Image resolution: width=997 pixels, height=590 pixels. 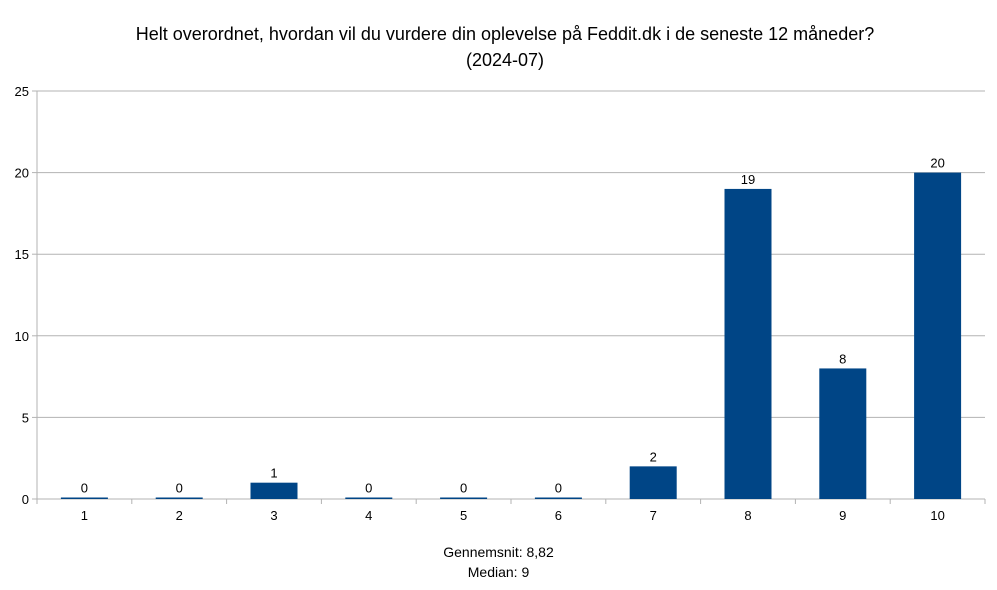 I want to click on y-tick-label: 10, so click(x=22, y=336).